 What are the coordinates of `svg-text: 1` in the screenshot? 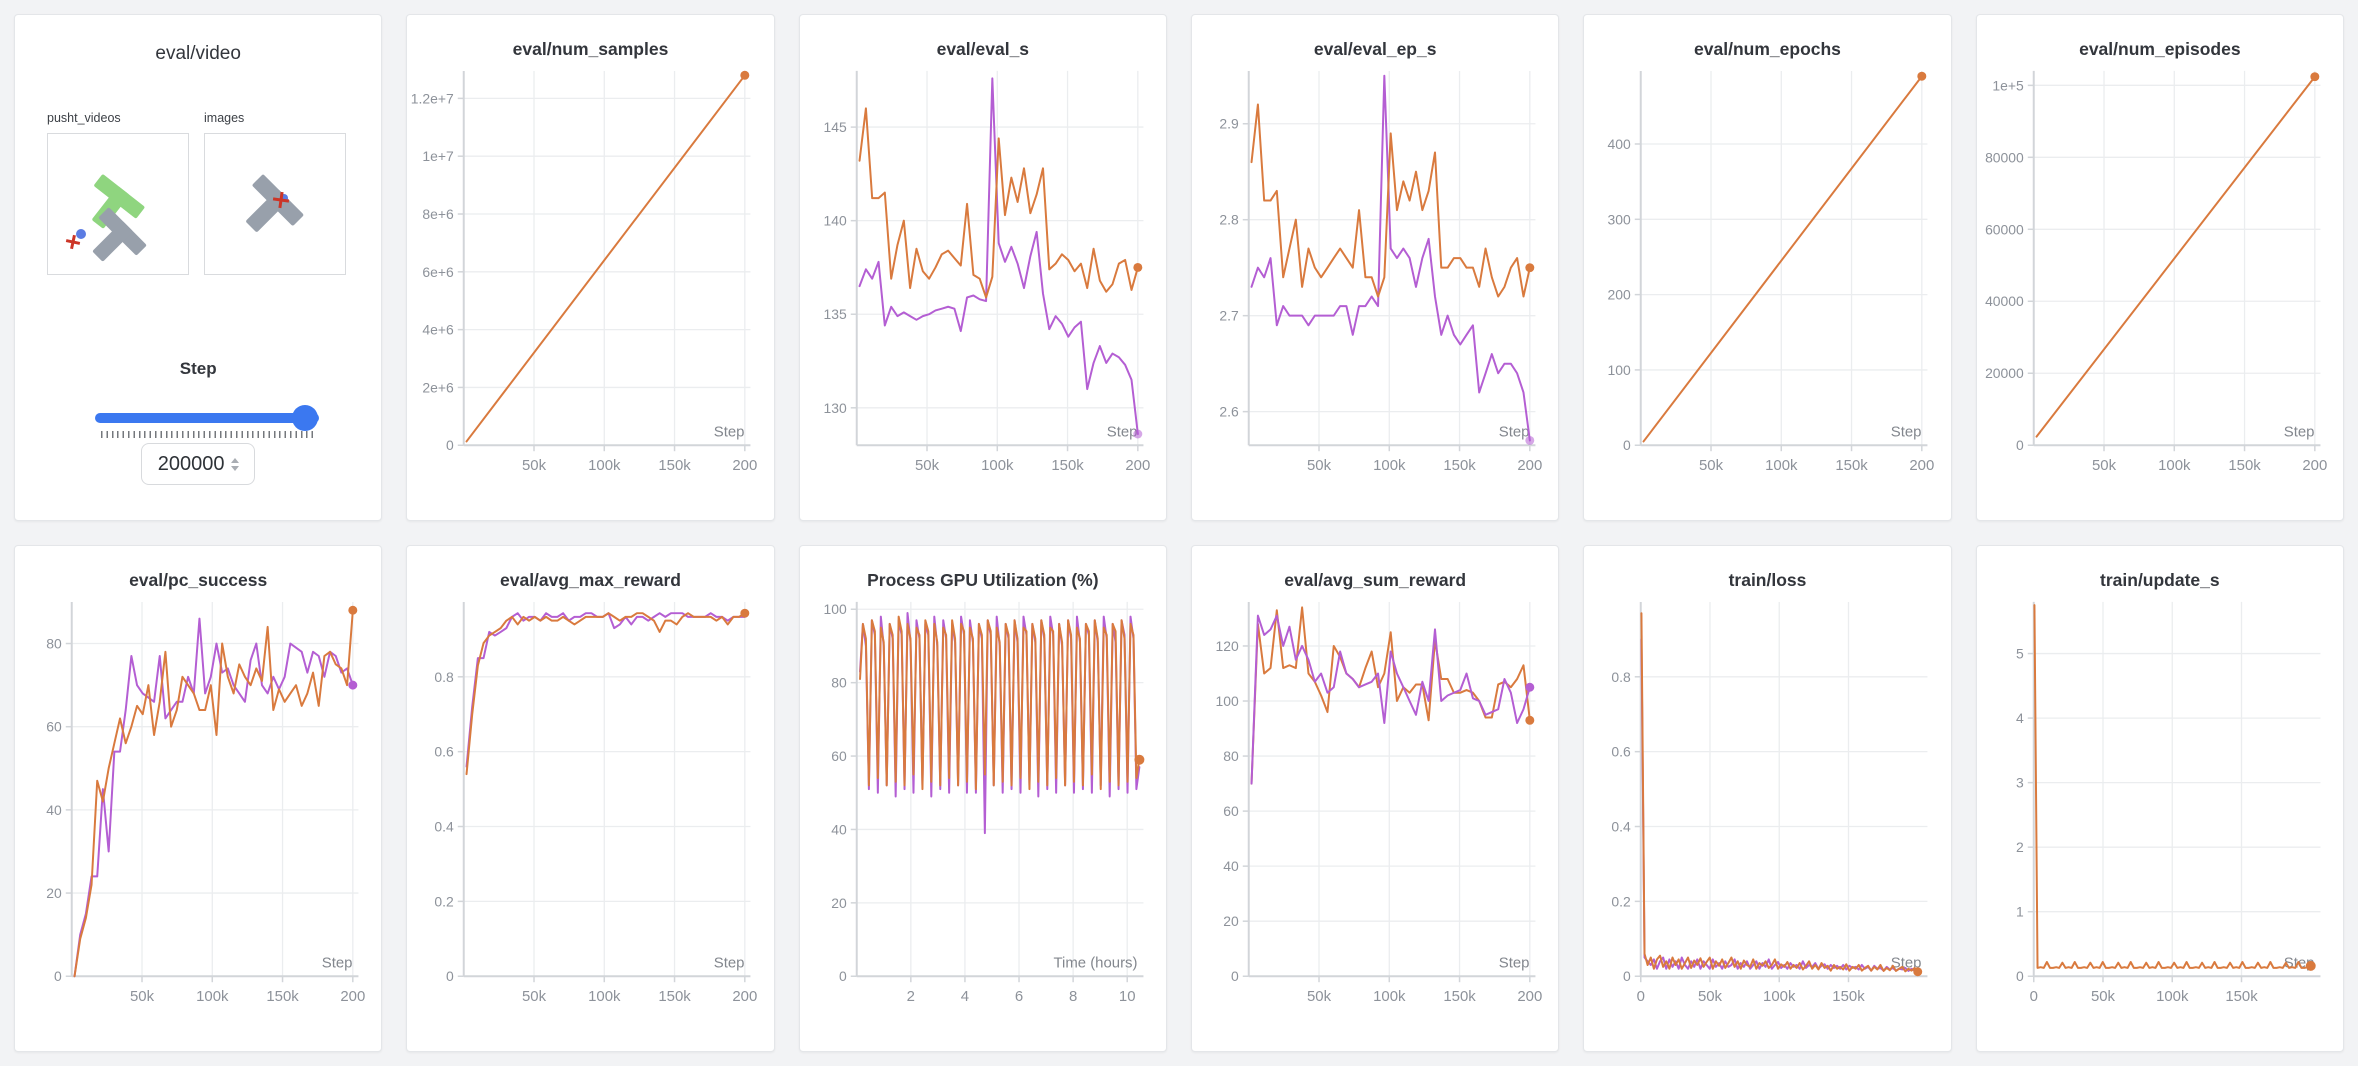 It's located at (2020, 912).